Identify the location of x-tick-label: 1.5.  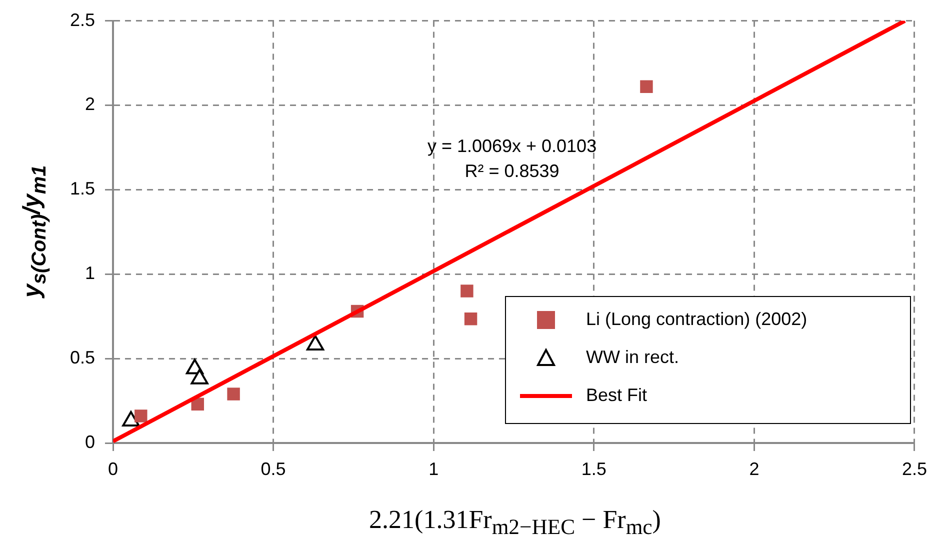
(593, 468).